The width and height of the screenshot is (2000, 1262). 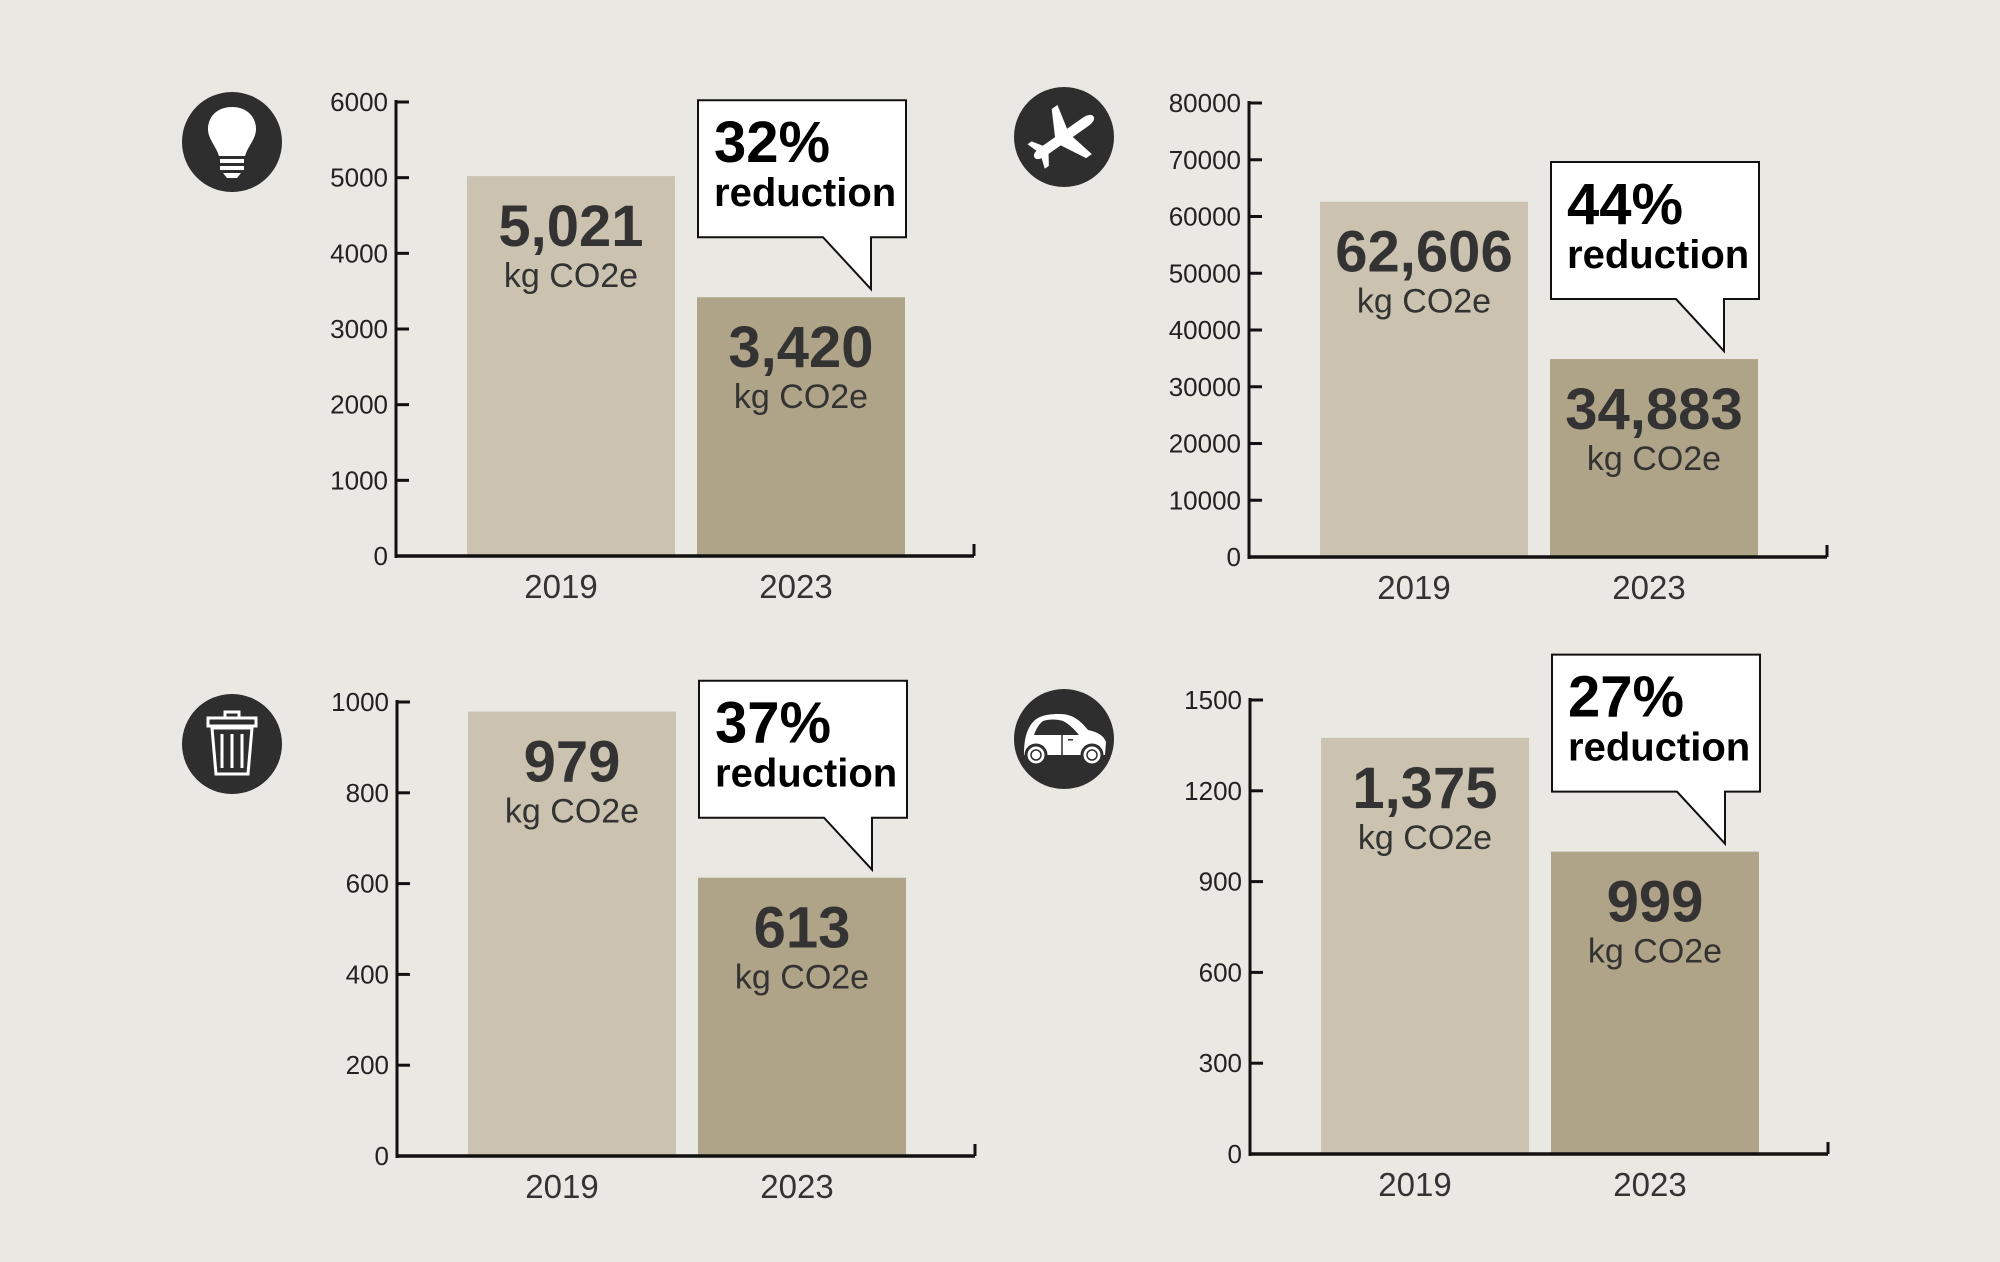 I want to click on y-tick-label: 1500, so click(x=1213, y=700).